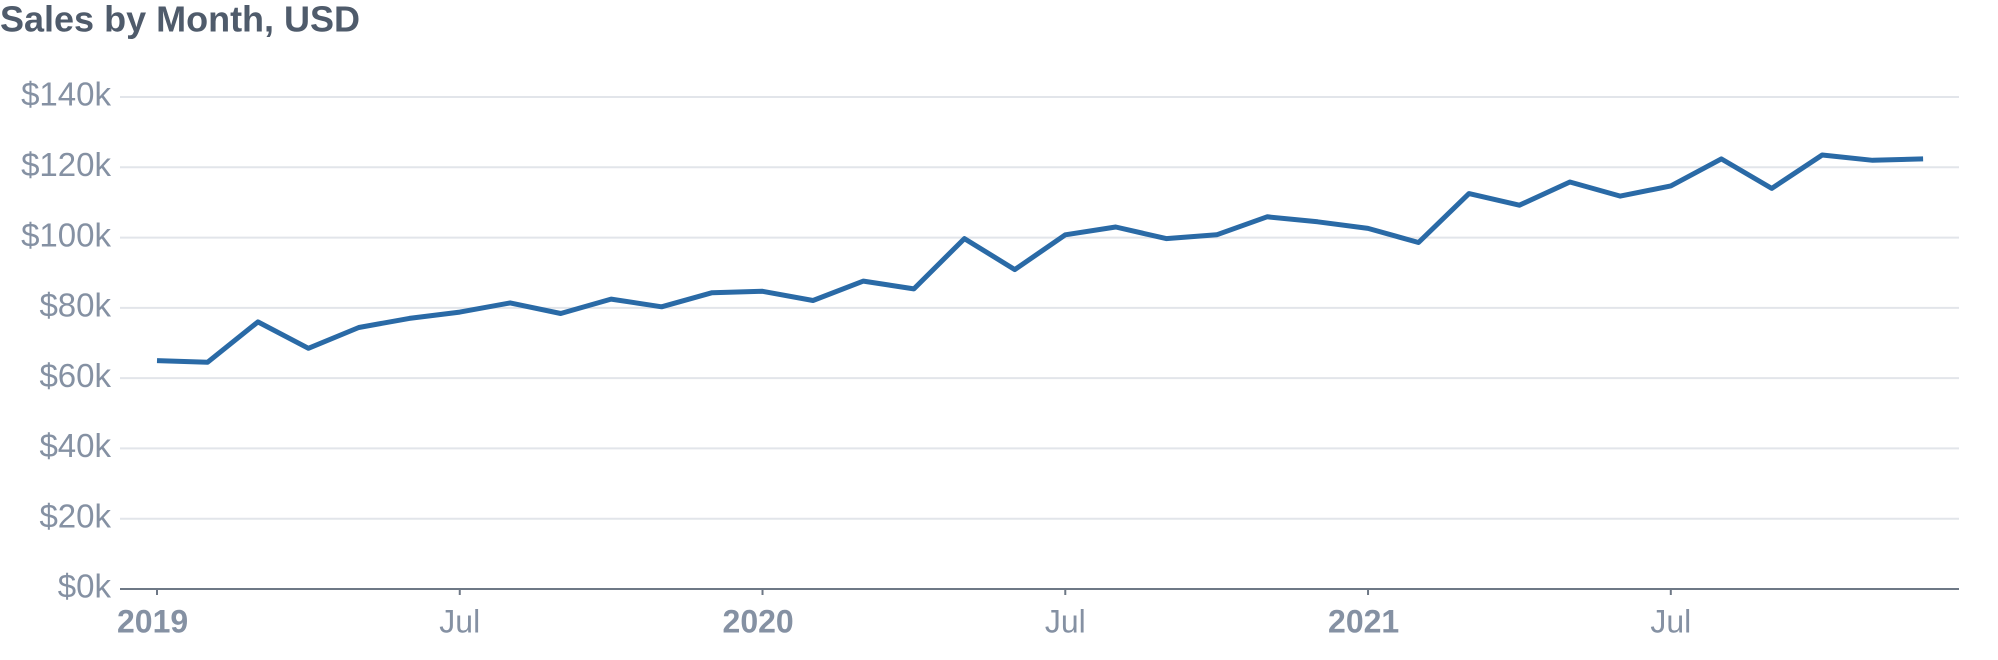 The height and width of the screenshot is (660, 1998). Describe the element at coordinates (758, 621) in the screenshot. I see `x-tick-label: 2020` at that location.